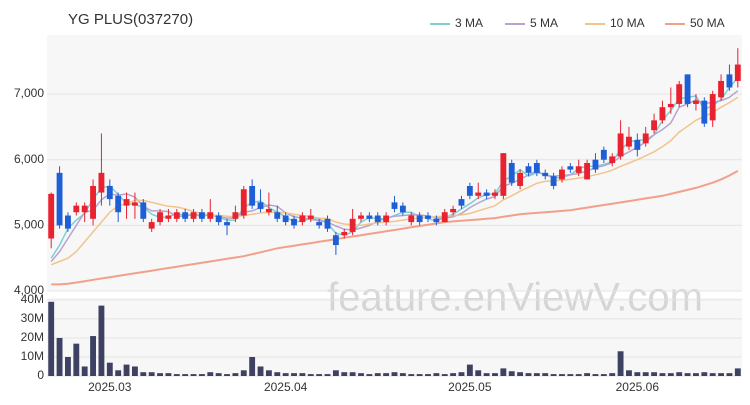 The width and height of the screenshot is (750, 405). I want to click on y-tick-label: 20M, so click(32, 337).